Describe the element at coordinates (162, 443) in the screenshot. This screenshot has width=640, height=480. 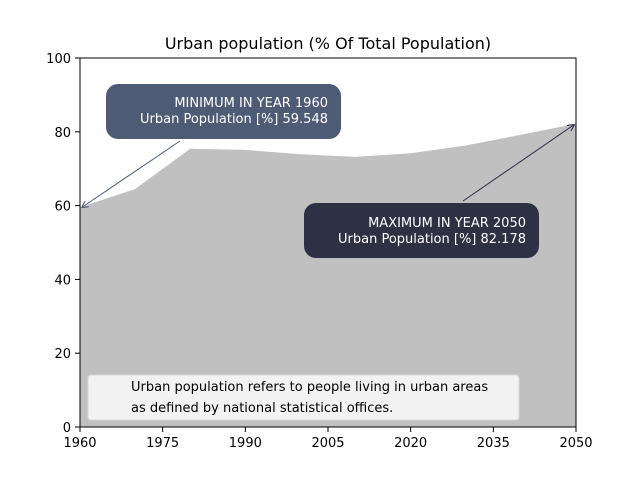
I see `x-tick-label: 1975` at that location.